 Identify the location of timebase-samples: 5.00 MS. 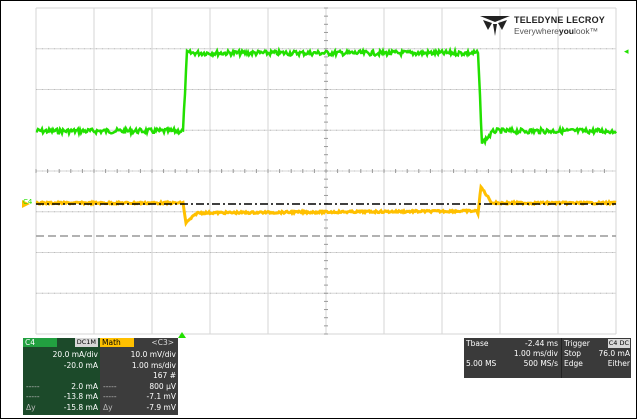
(481, 363).